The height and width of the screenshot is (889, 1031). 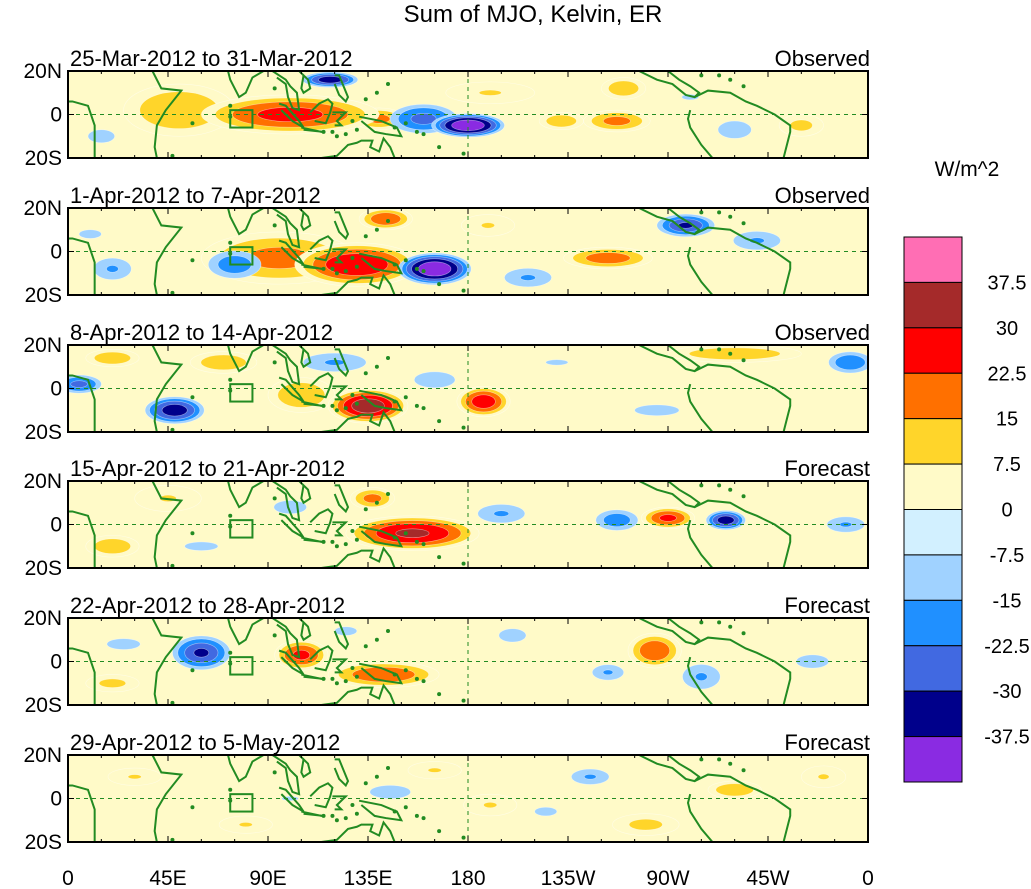 What do you see at coordinates (207, 468) in the screenshot?
I see `panel-period-label: 15-Apr-2012 to 21-Apr-2012` at bounding box center [207, 468].